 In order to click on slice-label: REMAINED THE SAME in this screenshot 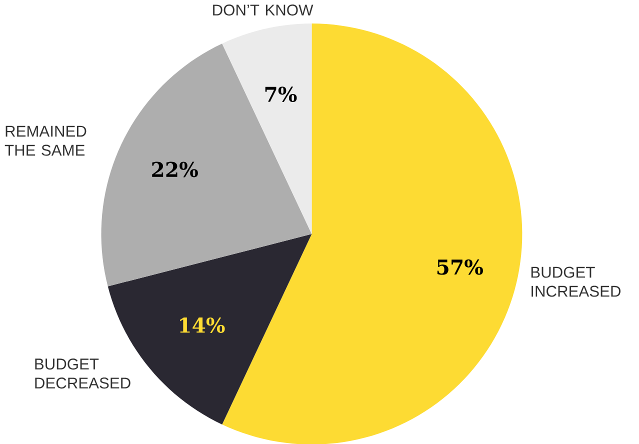, I will do `click(45, 141)`.